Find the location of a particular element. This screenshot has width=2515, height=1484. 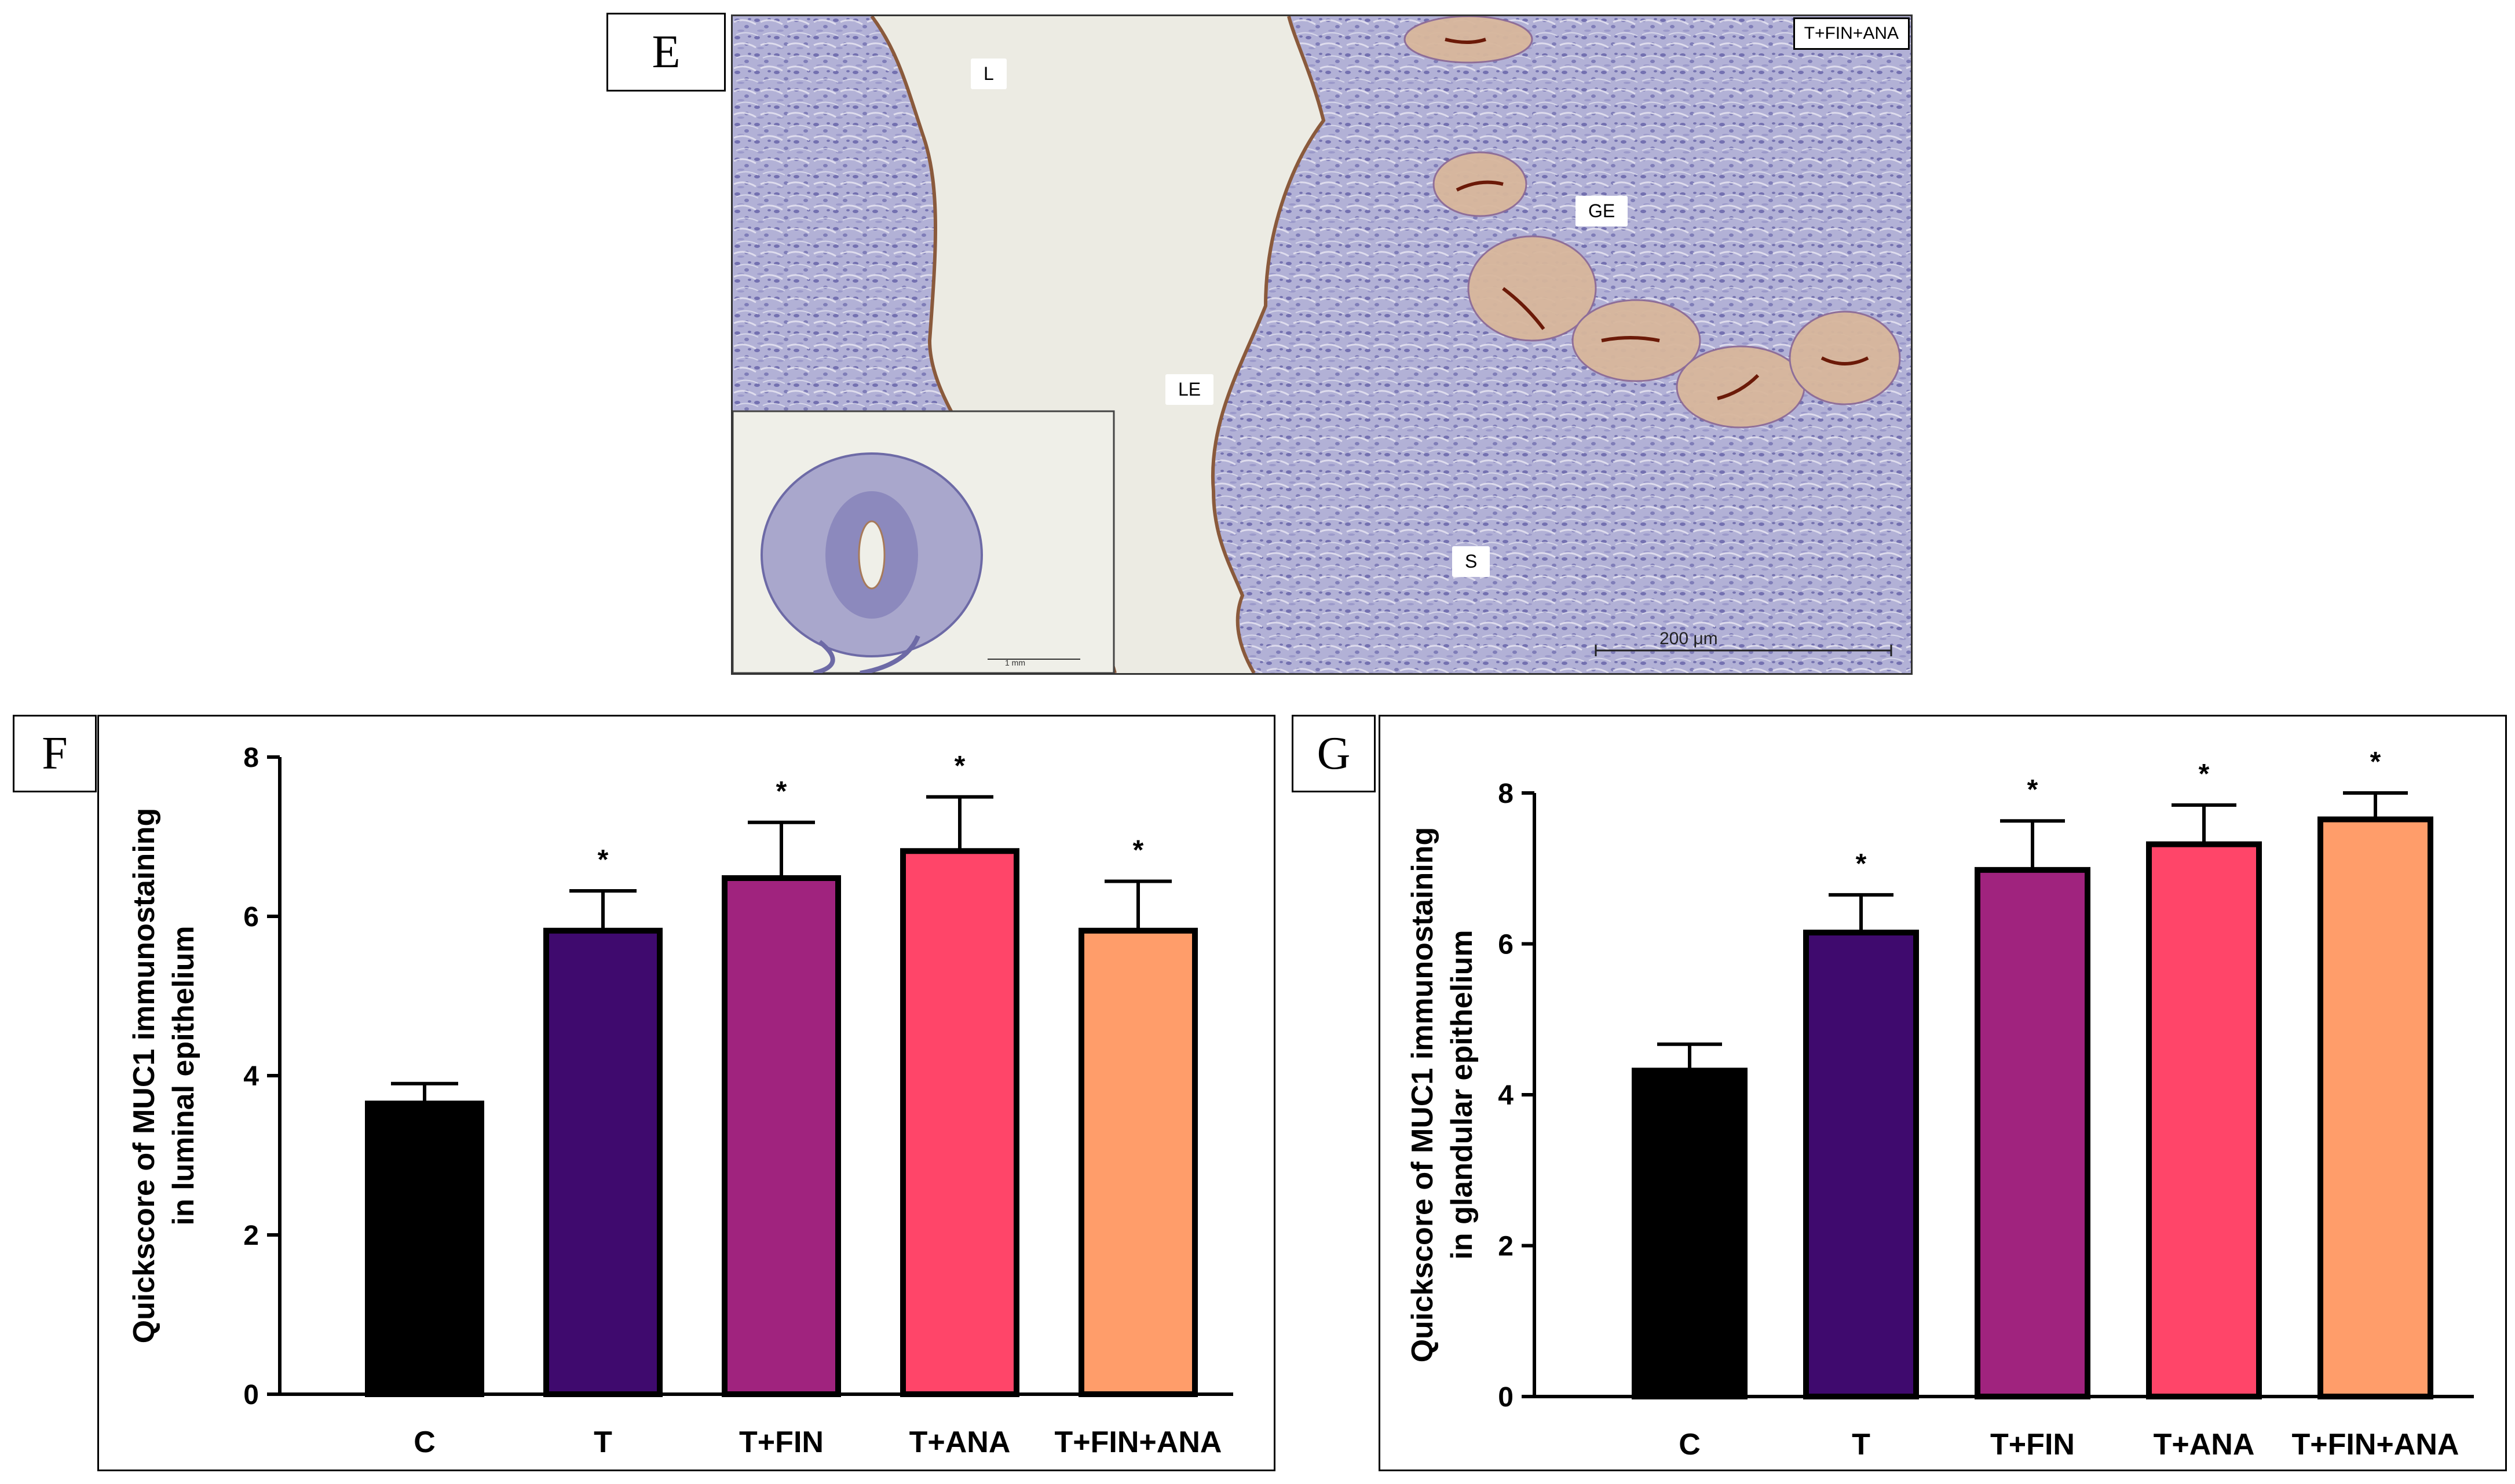

group-label: T+FIN+ANA is located at coordinates (1851, 33).